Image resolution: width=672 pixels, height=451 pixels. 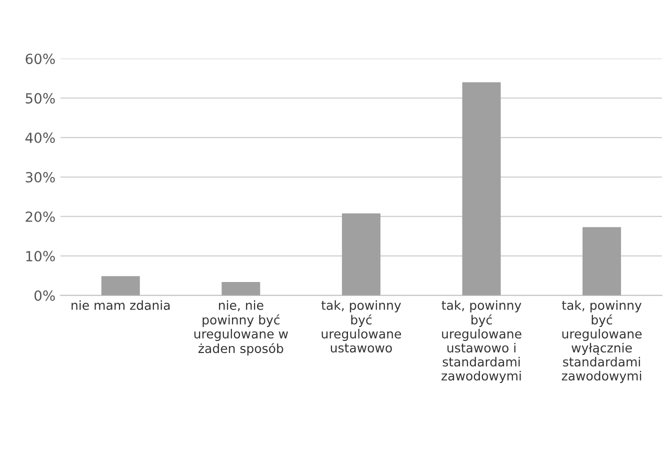 I want to click on y-tick-label: 10%, so click(x=40, y=256).